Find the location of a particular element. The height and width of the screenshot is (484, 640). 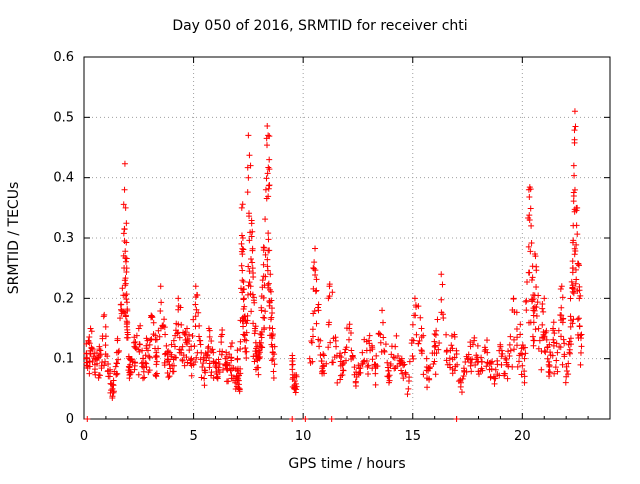

y-tick-label: 0.2 is located at coordinates (63, 298).